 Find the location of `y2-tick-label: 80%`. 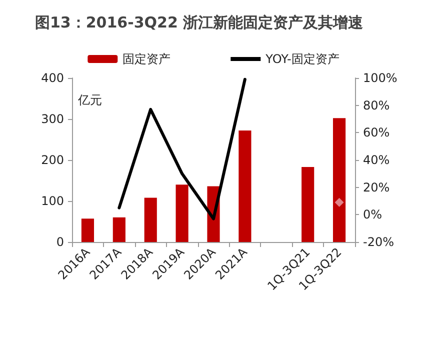

y2-tick-label: 80% is located at coordinates (376, 105).